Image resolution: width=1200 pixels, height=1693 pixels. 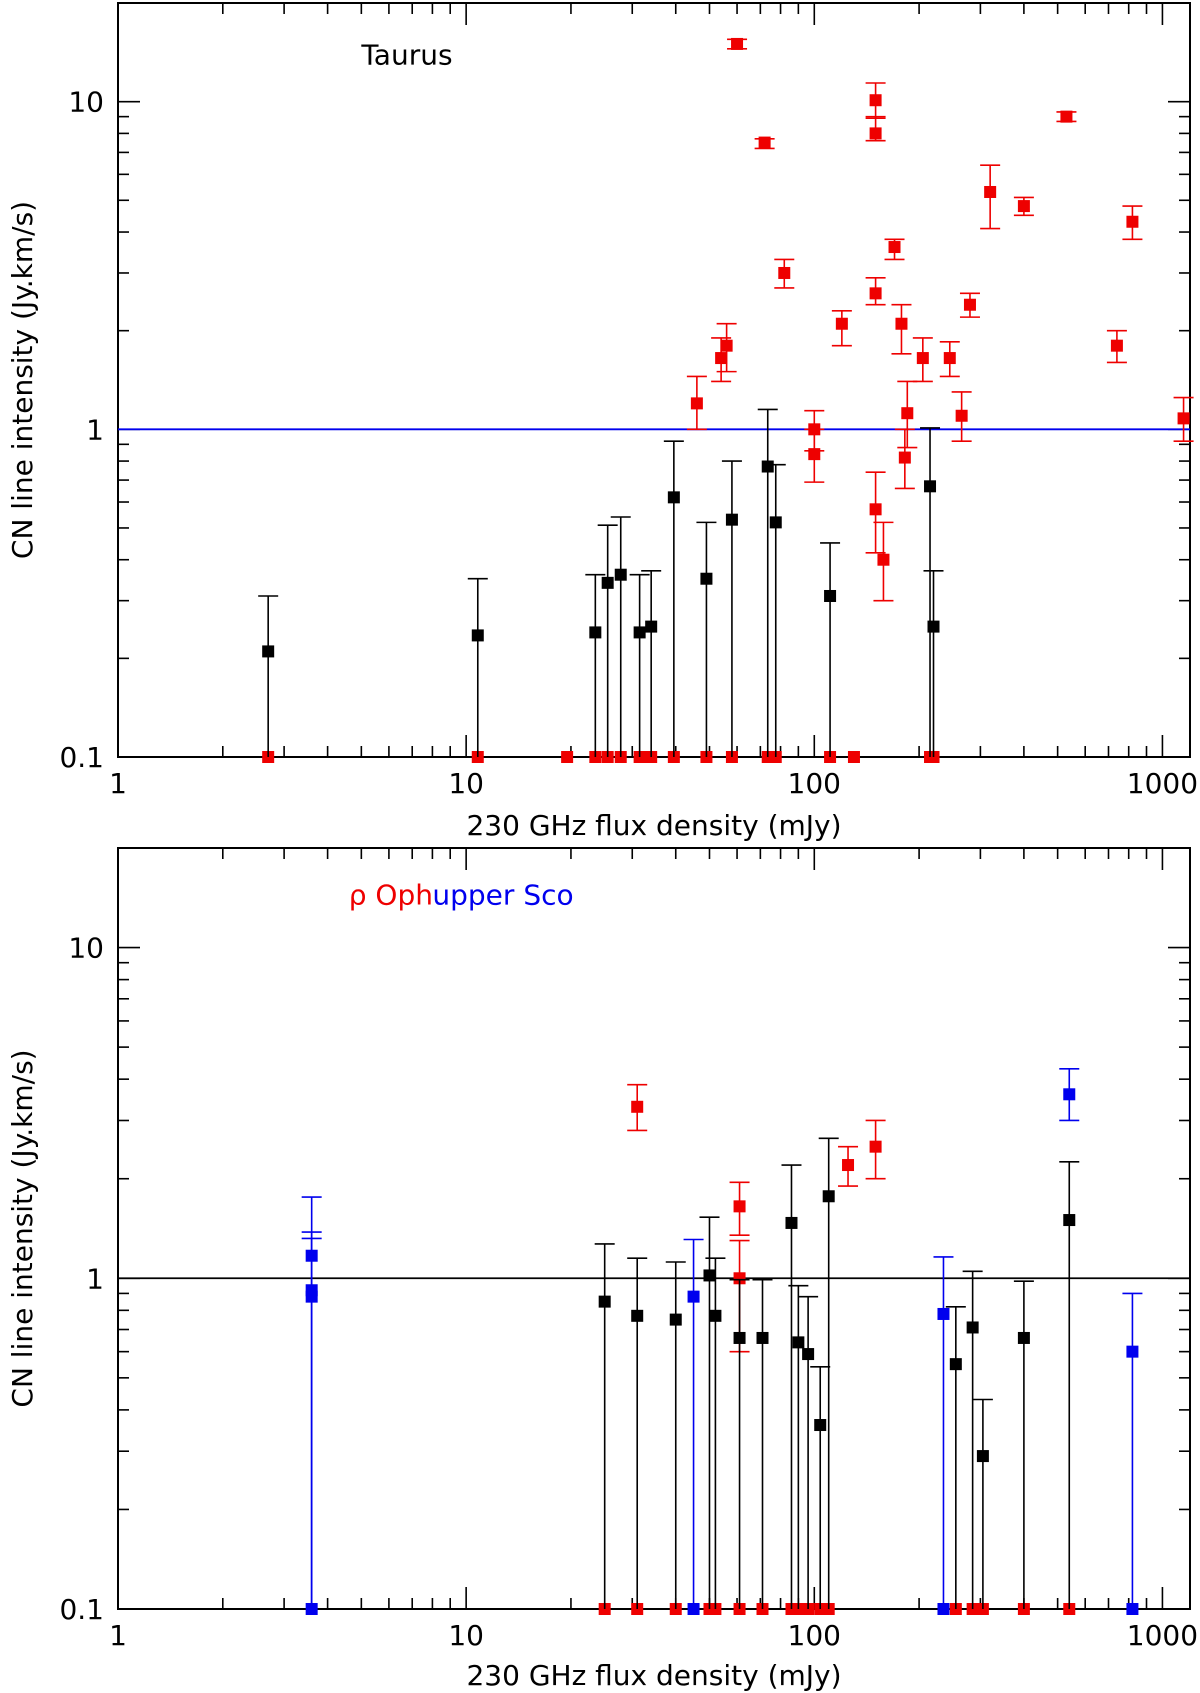 What do you see at coordinates (502, 894) in the screenshot?
I see `annotation-label: upper Sco` at bounding box center [502, 894].